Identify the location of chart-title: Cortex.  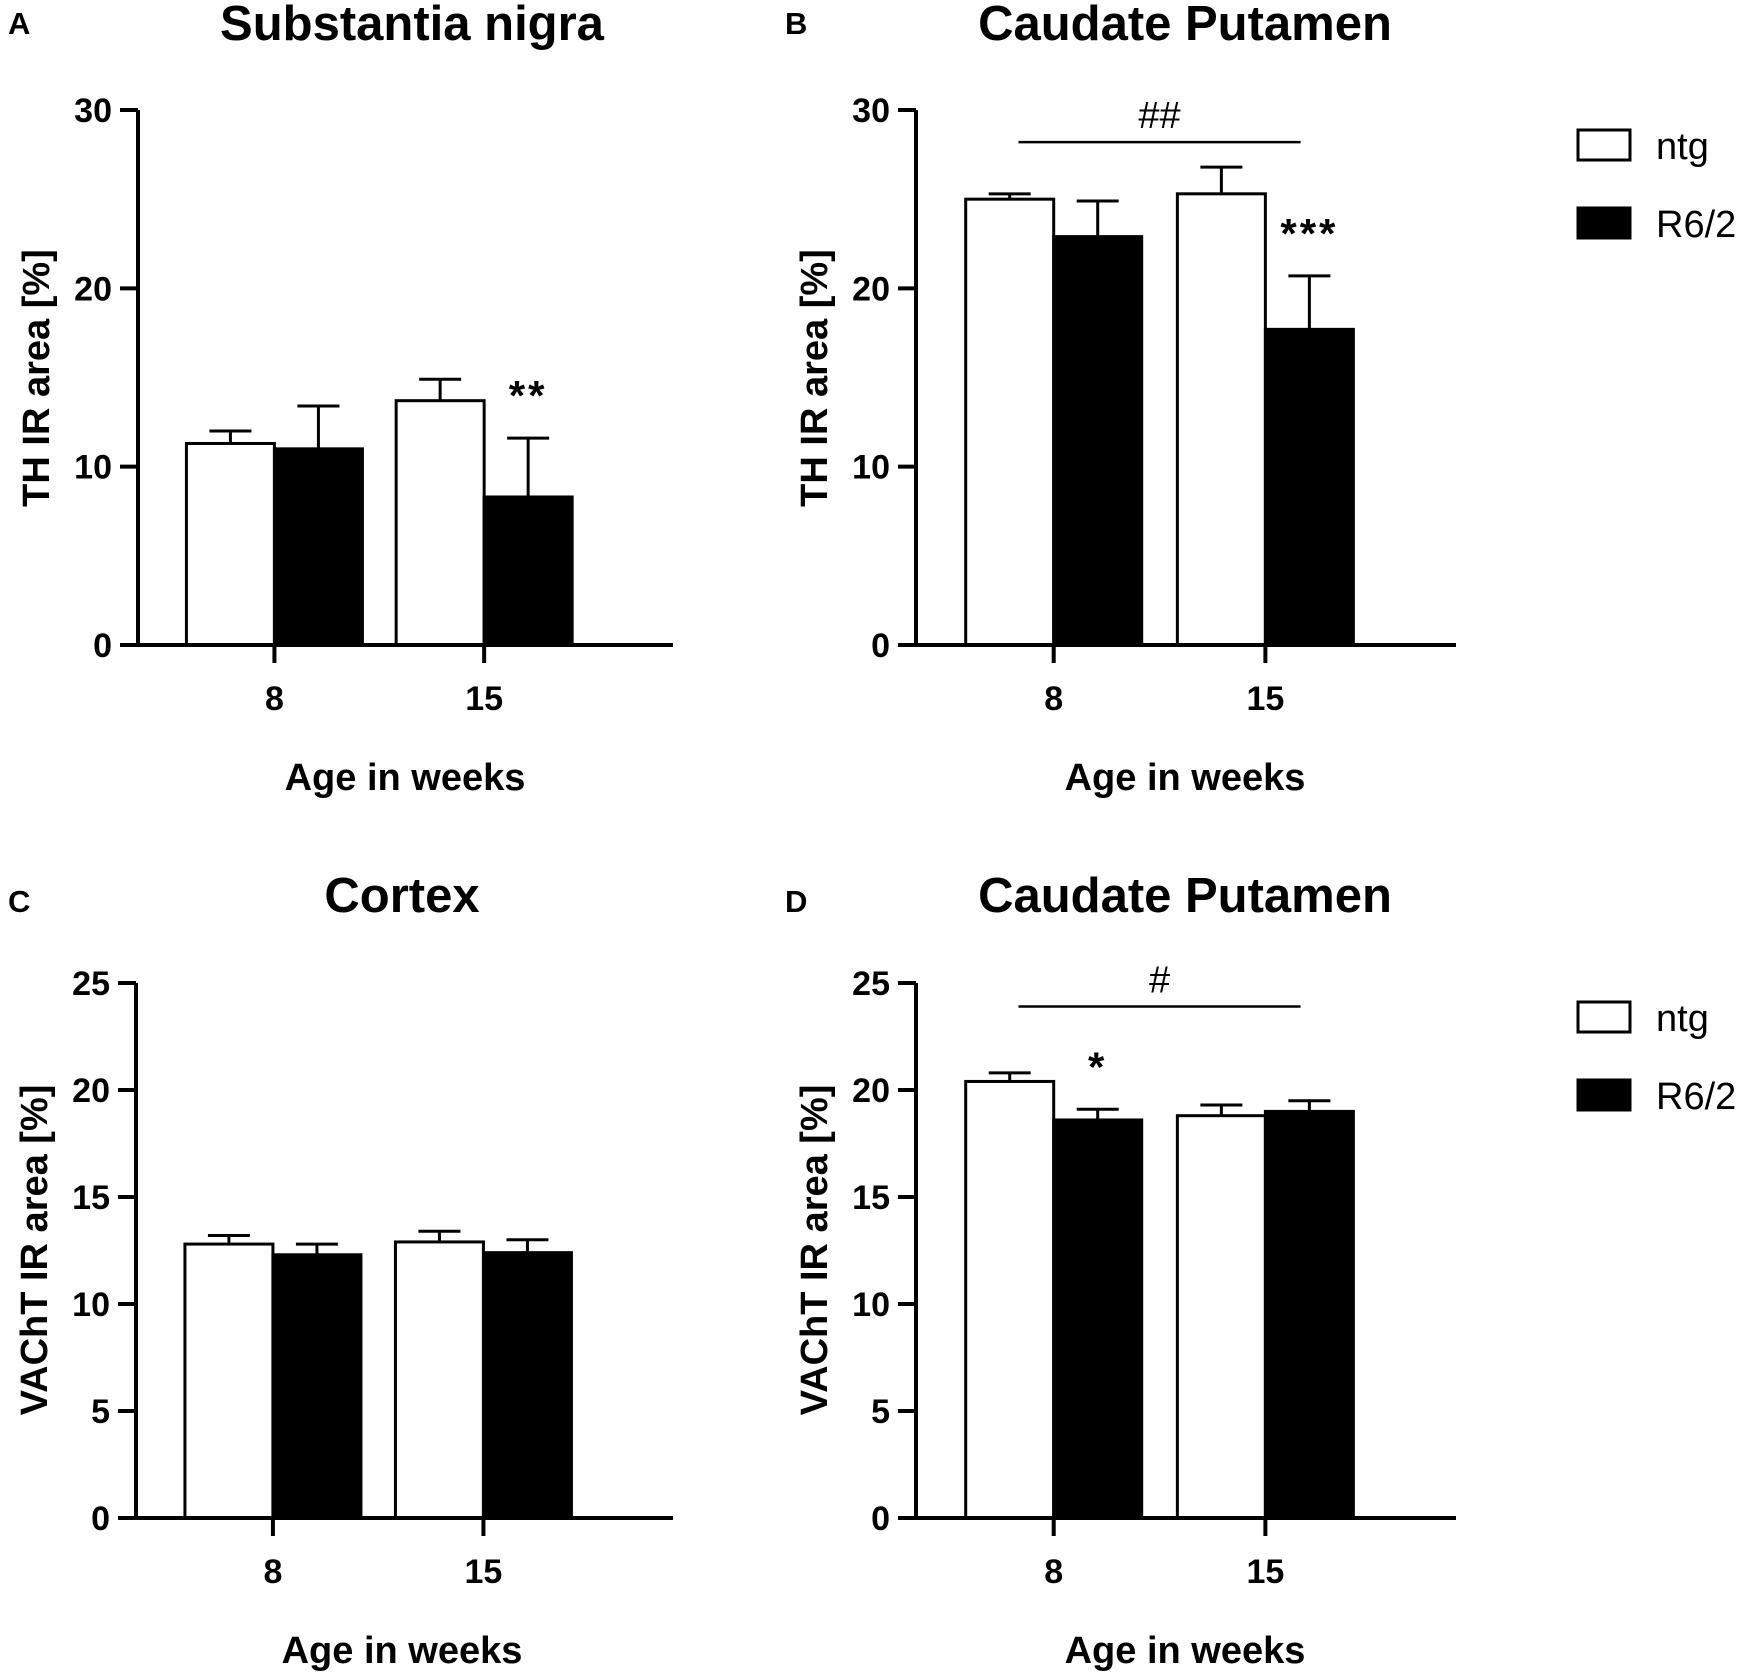
(401, 896).